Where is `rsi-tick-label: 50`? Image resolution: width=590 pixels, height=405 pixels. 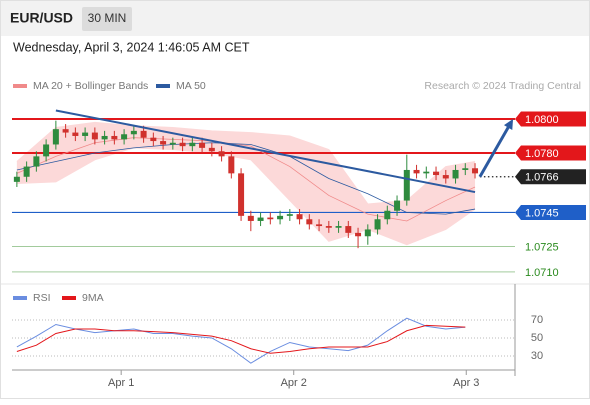
rsi-tick-label: 50 is located at coordinates (537, 338).